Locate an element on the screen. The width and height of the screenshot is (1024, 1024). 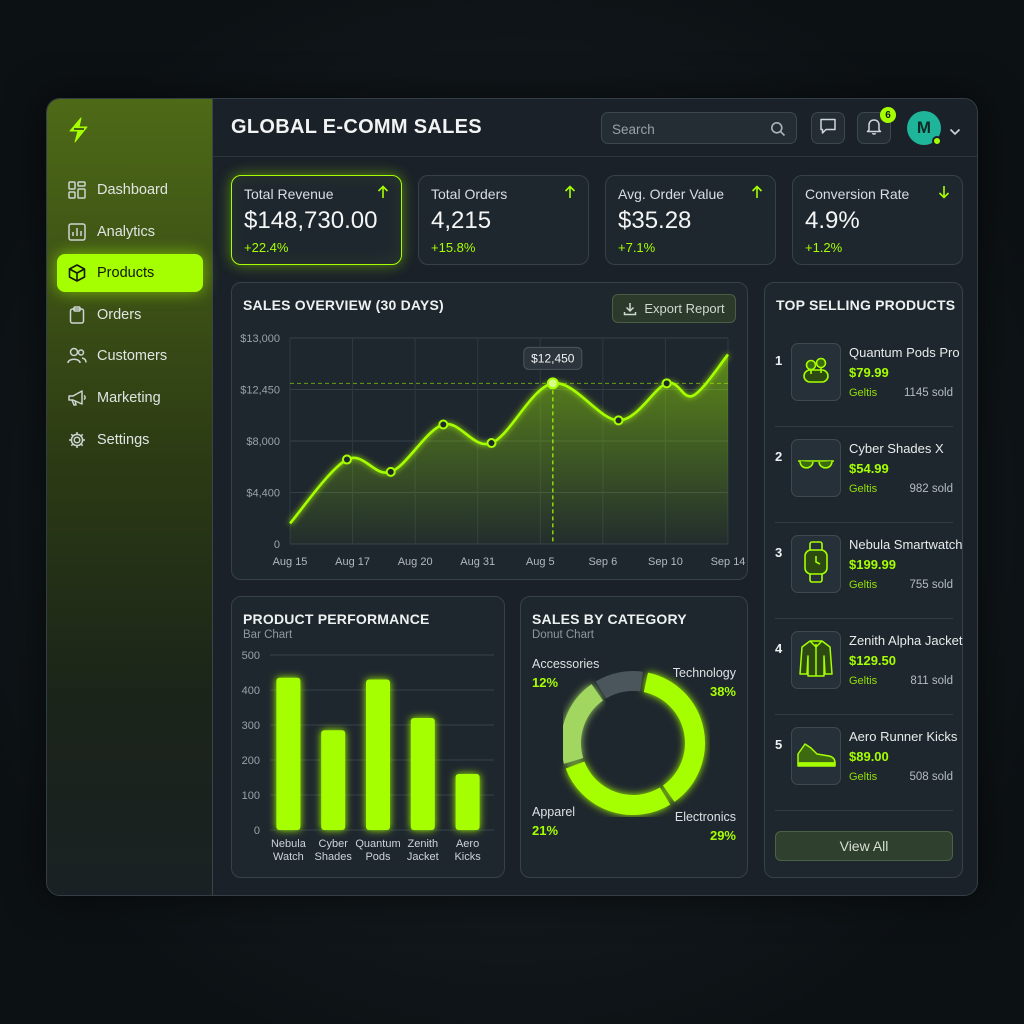
product-sold: 1145 sold is located at coordinates (928, 393).